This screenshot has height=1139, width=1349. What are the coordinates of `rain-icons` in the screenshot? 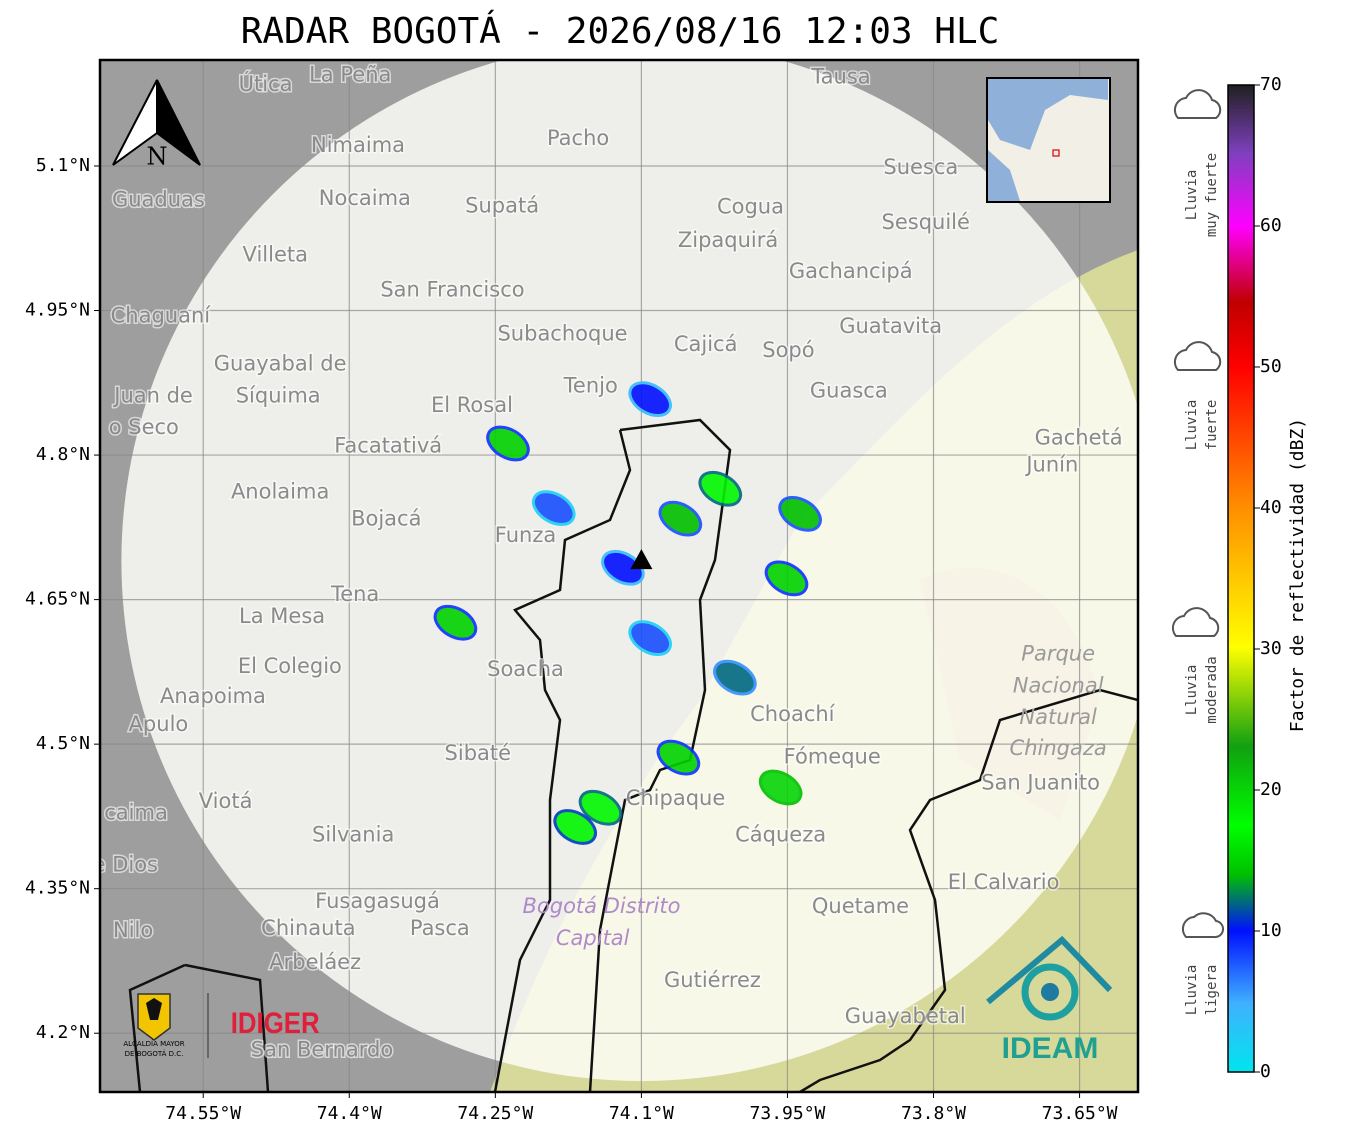 It's located at (1198, 514).